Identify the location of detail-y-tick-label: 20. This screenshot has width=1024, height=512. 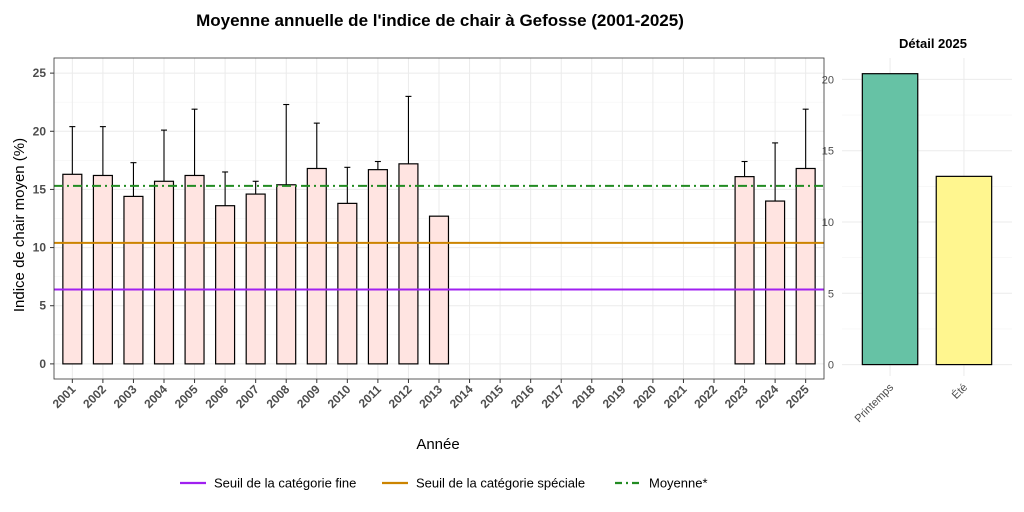
(828, 80).